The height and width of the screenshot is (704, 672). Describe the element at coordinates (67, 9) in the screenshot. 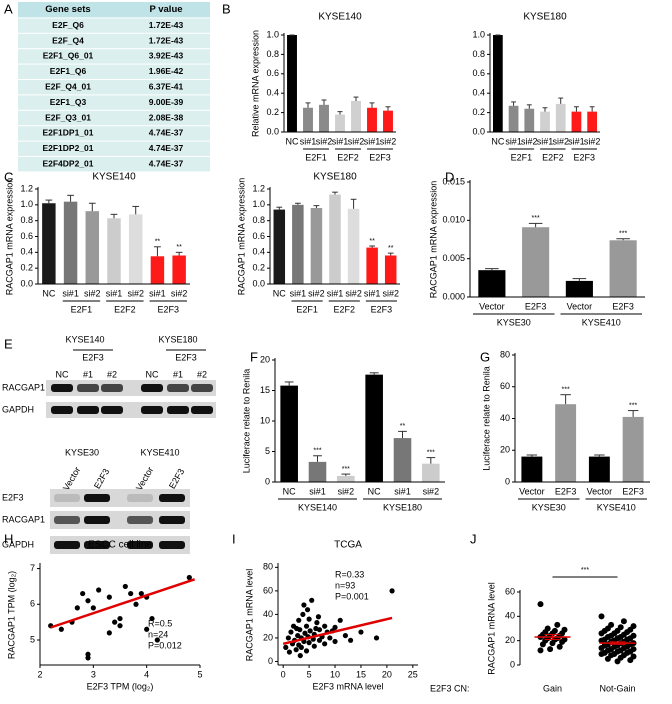

I see `table-header: Gene sets` at that location.